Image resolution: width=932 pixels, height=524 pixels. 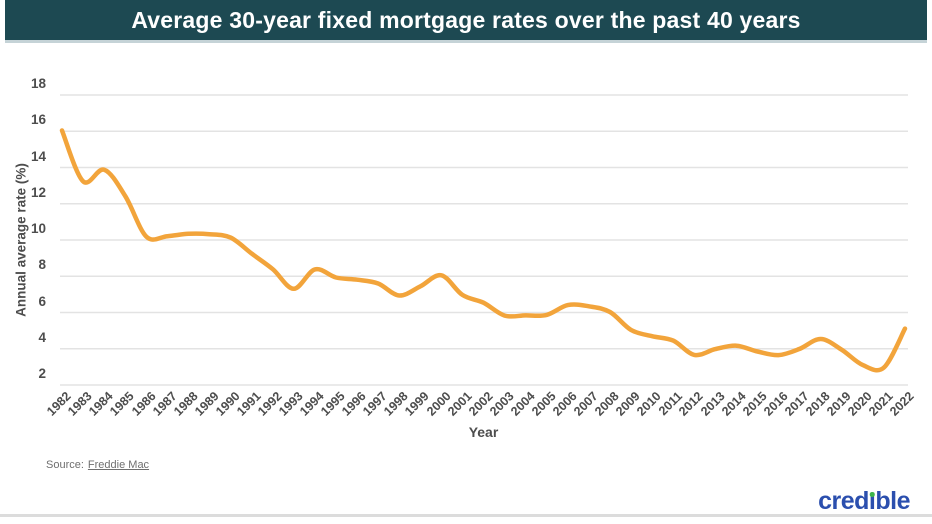 I want to click on credible-logo: credı ble, so click(x=864, y=501).